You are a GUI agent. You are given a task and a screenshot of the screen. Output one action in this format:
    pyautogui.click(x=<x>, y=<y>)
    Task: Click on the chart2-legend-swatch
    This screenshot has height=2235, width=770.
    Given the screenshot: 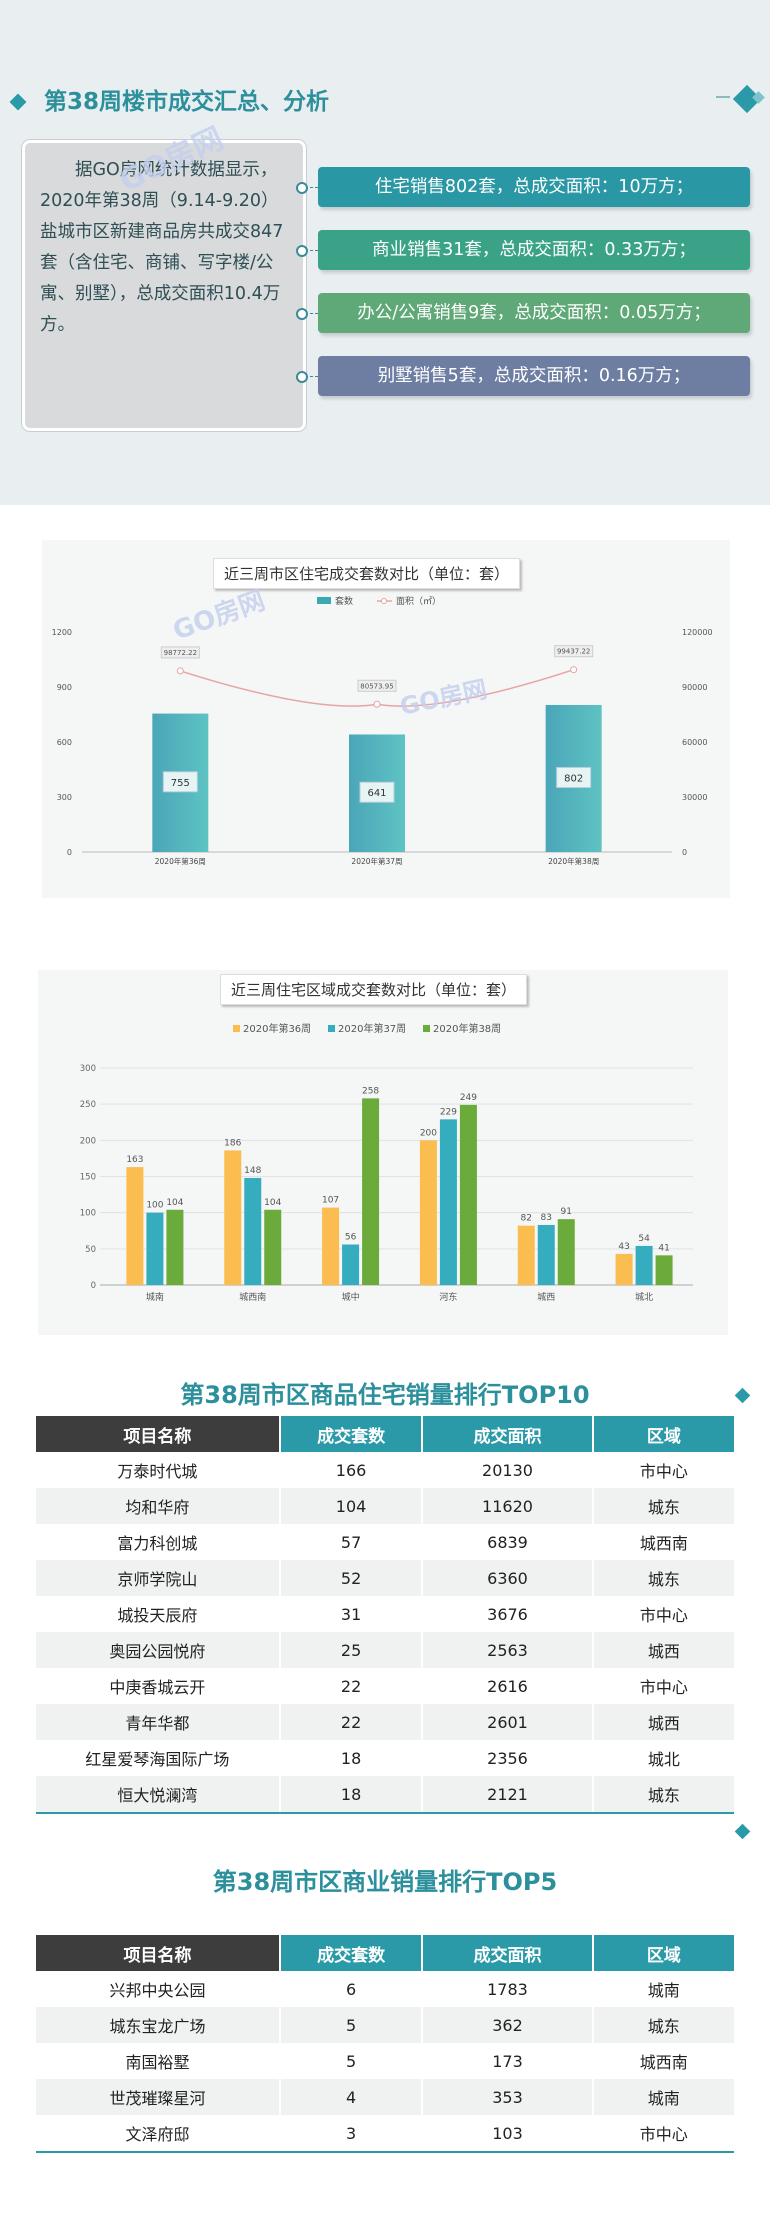 What is the action you would take?
    pyautogui.click(x=331, y=1028)
    